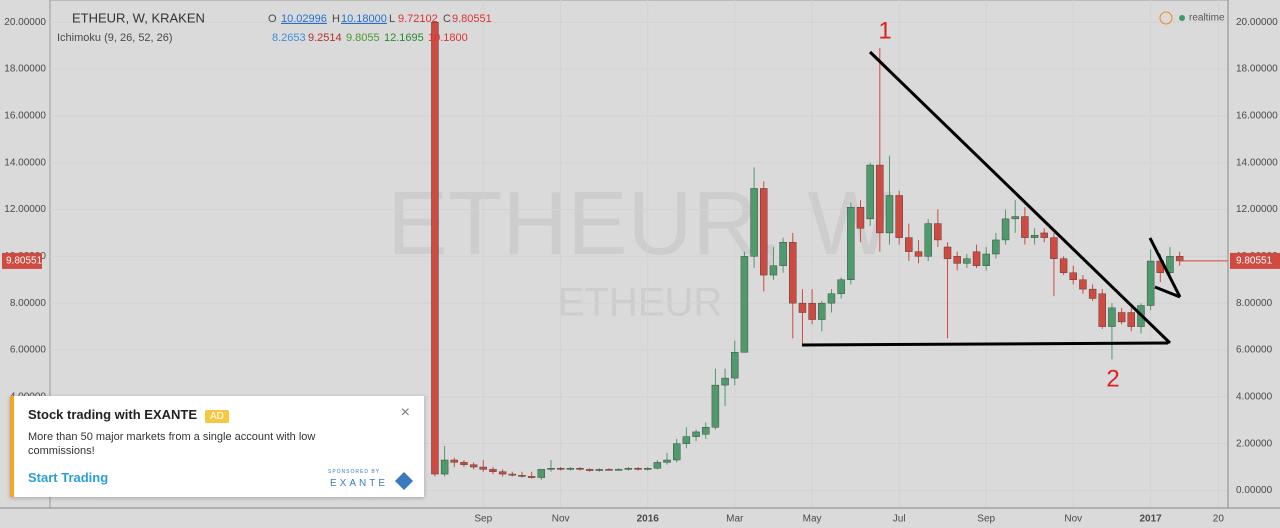 The width and height of the screenshot is (1280, 528). What do you see at coordinates (1207, 18) in the screenshot?
I see `status: realtime` at bounding box center [1207, 18].